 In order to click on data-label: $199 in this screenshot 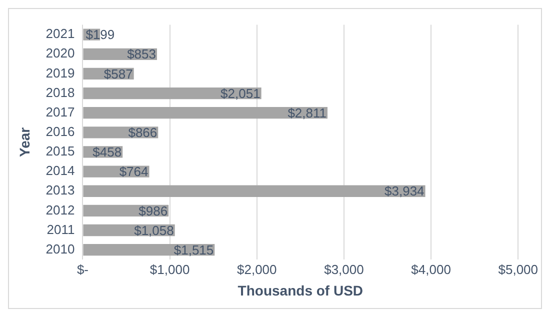, I will do `click(100, 34)`.